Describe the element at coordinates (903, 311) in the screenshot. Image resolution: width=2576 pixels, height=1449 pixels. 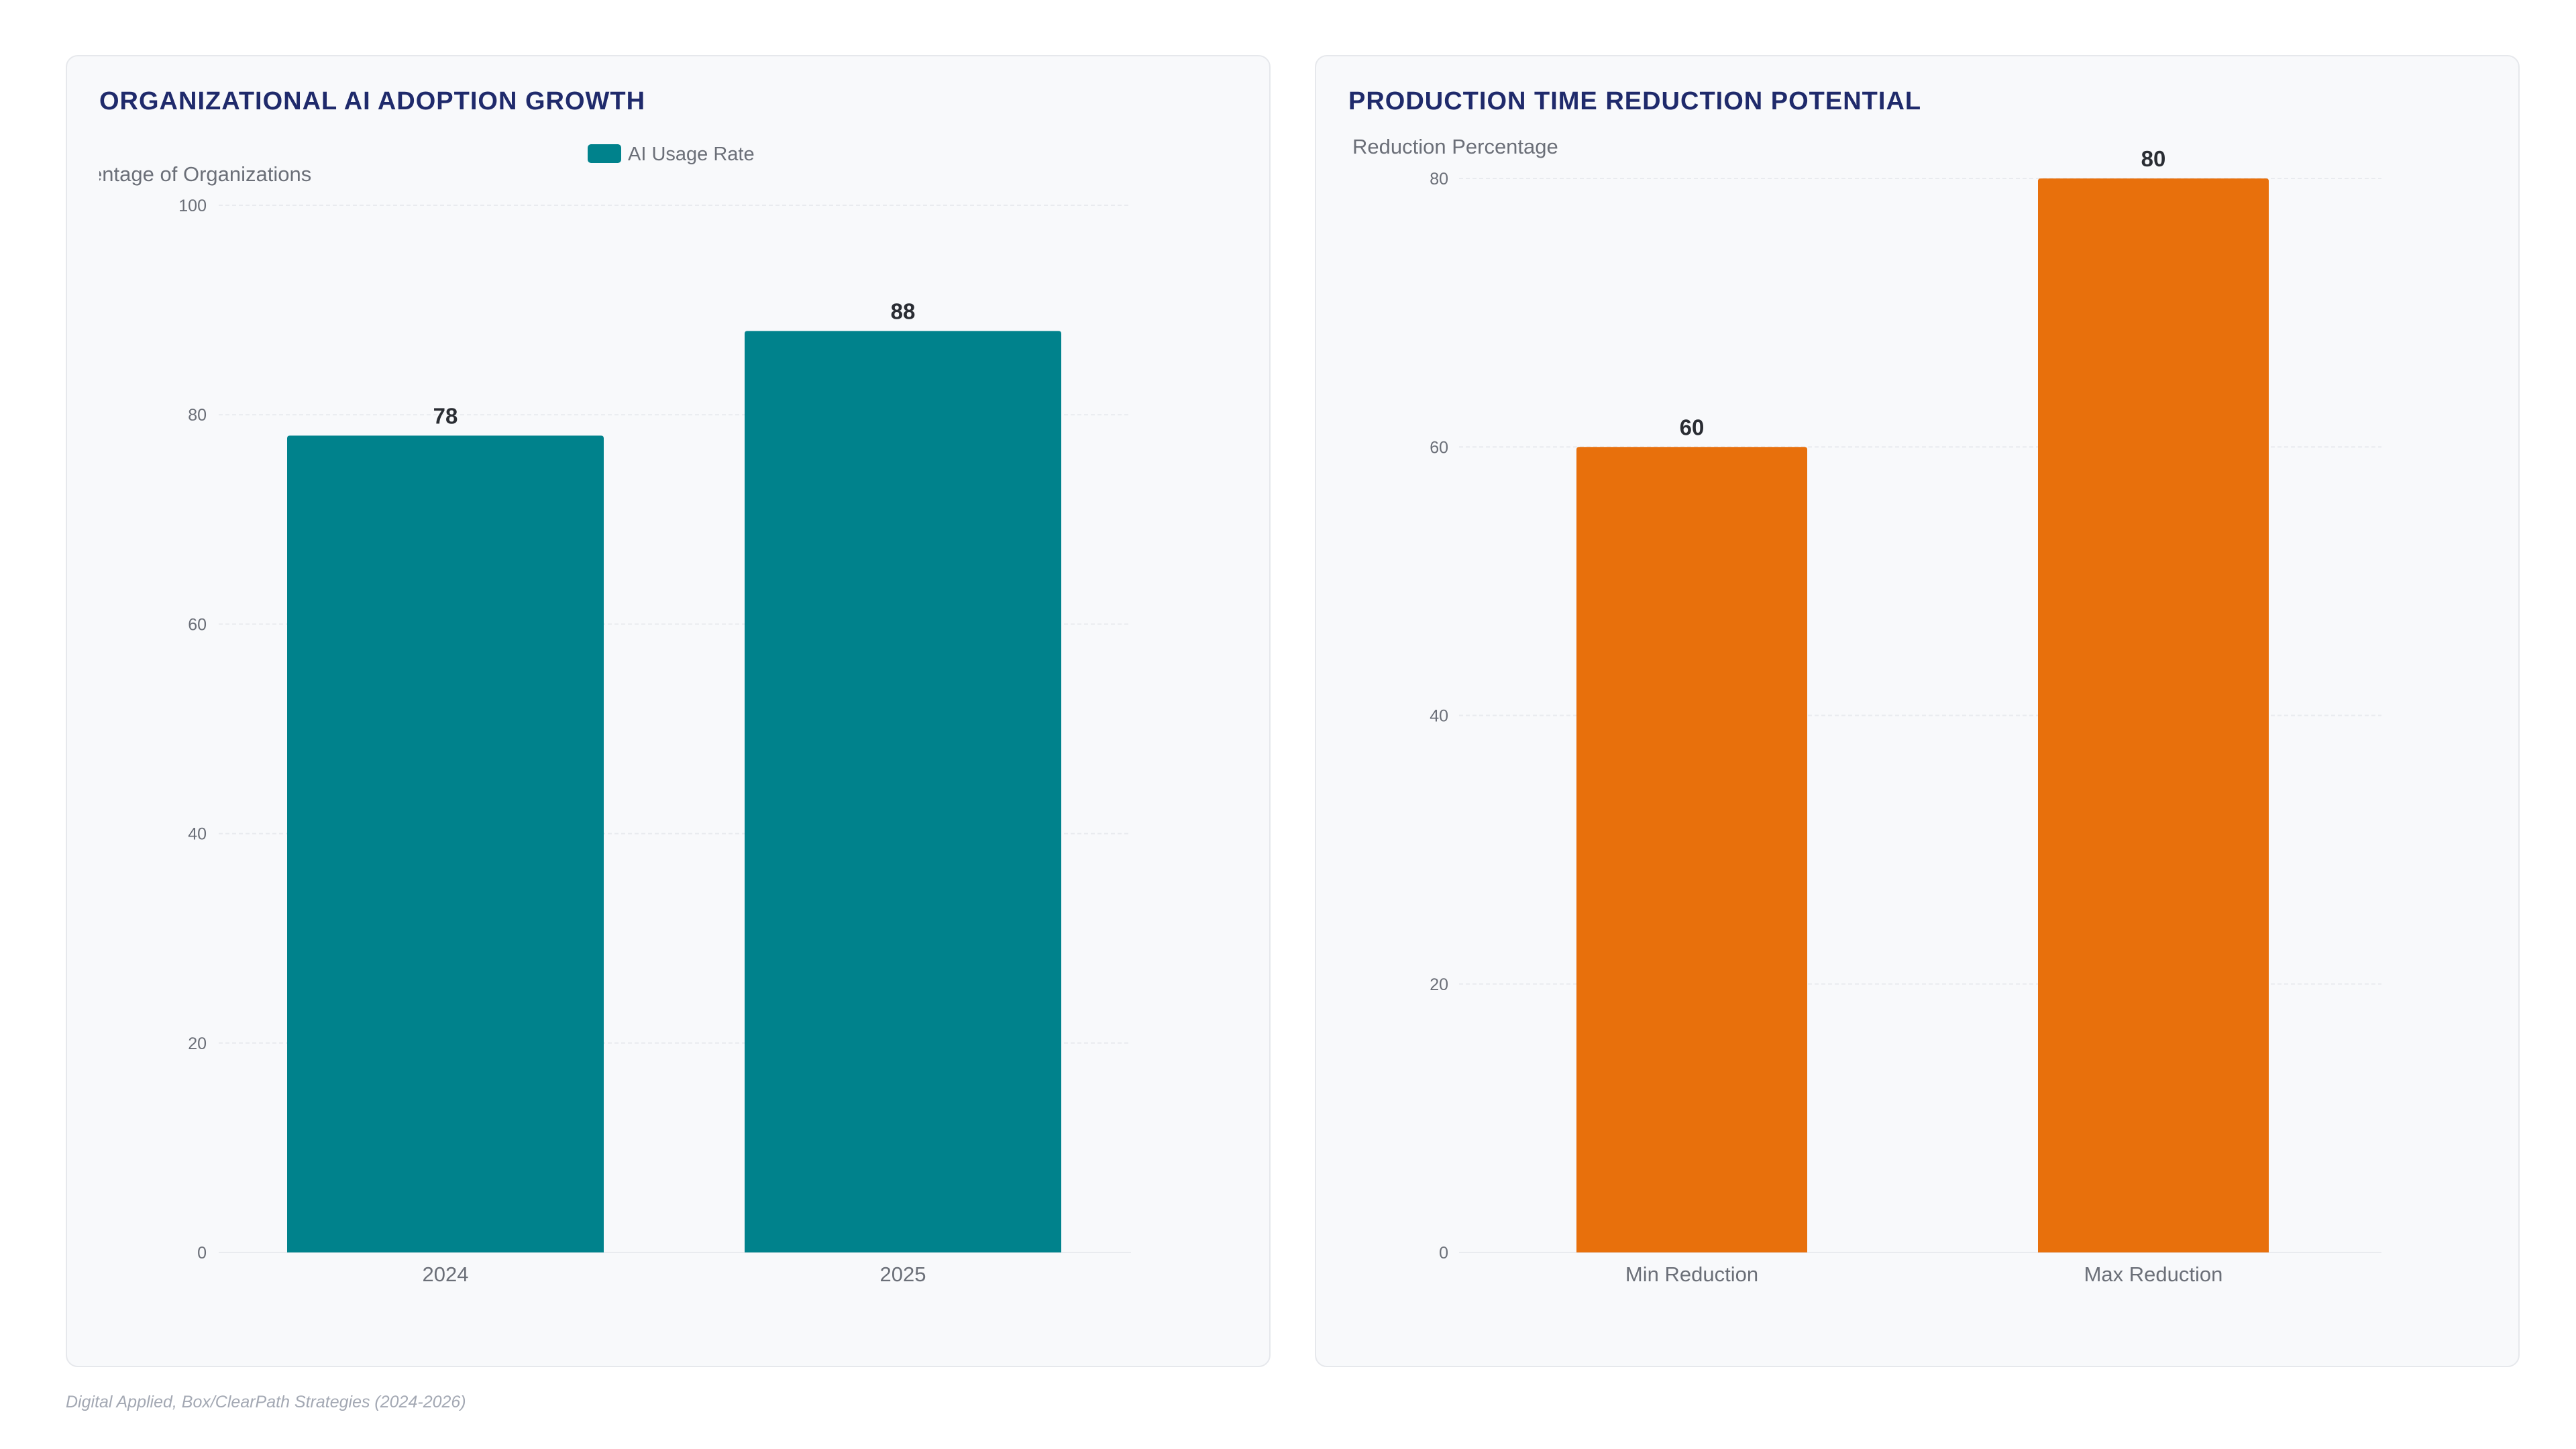
I see `bar-value-label: 88` at that location.